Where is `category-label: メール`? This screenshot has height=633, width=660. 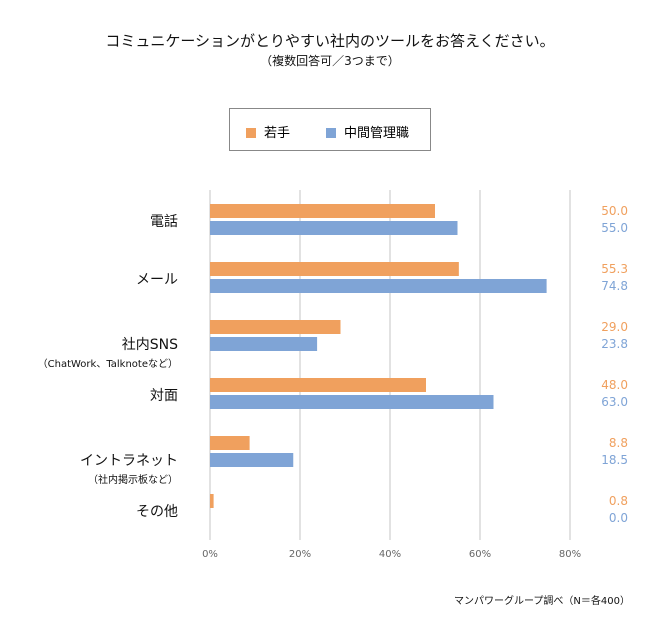 category-label: メール is located at coordinates (157, 280).